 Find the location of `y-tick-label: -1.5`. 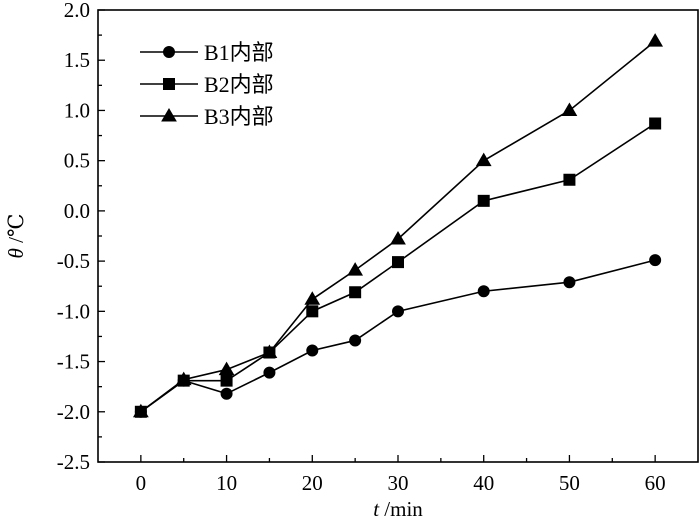

y-tick-label: -1.5 is located at coordinates (73, 362).